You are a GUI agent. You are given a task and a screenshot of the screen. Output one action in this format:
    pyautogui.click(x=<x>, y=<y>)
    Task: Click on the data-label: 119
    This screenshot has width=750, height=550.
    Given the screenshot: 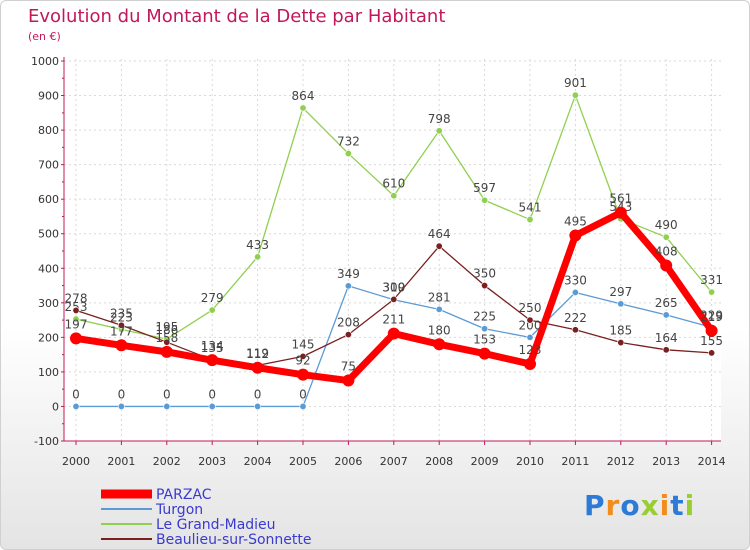 What is the action you would take?
    pyautogui.click(x=257, y=353)
    